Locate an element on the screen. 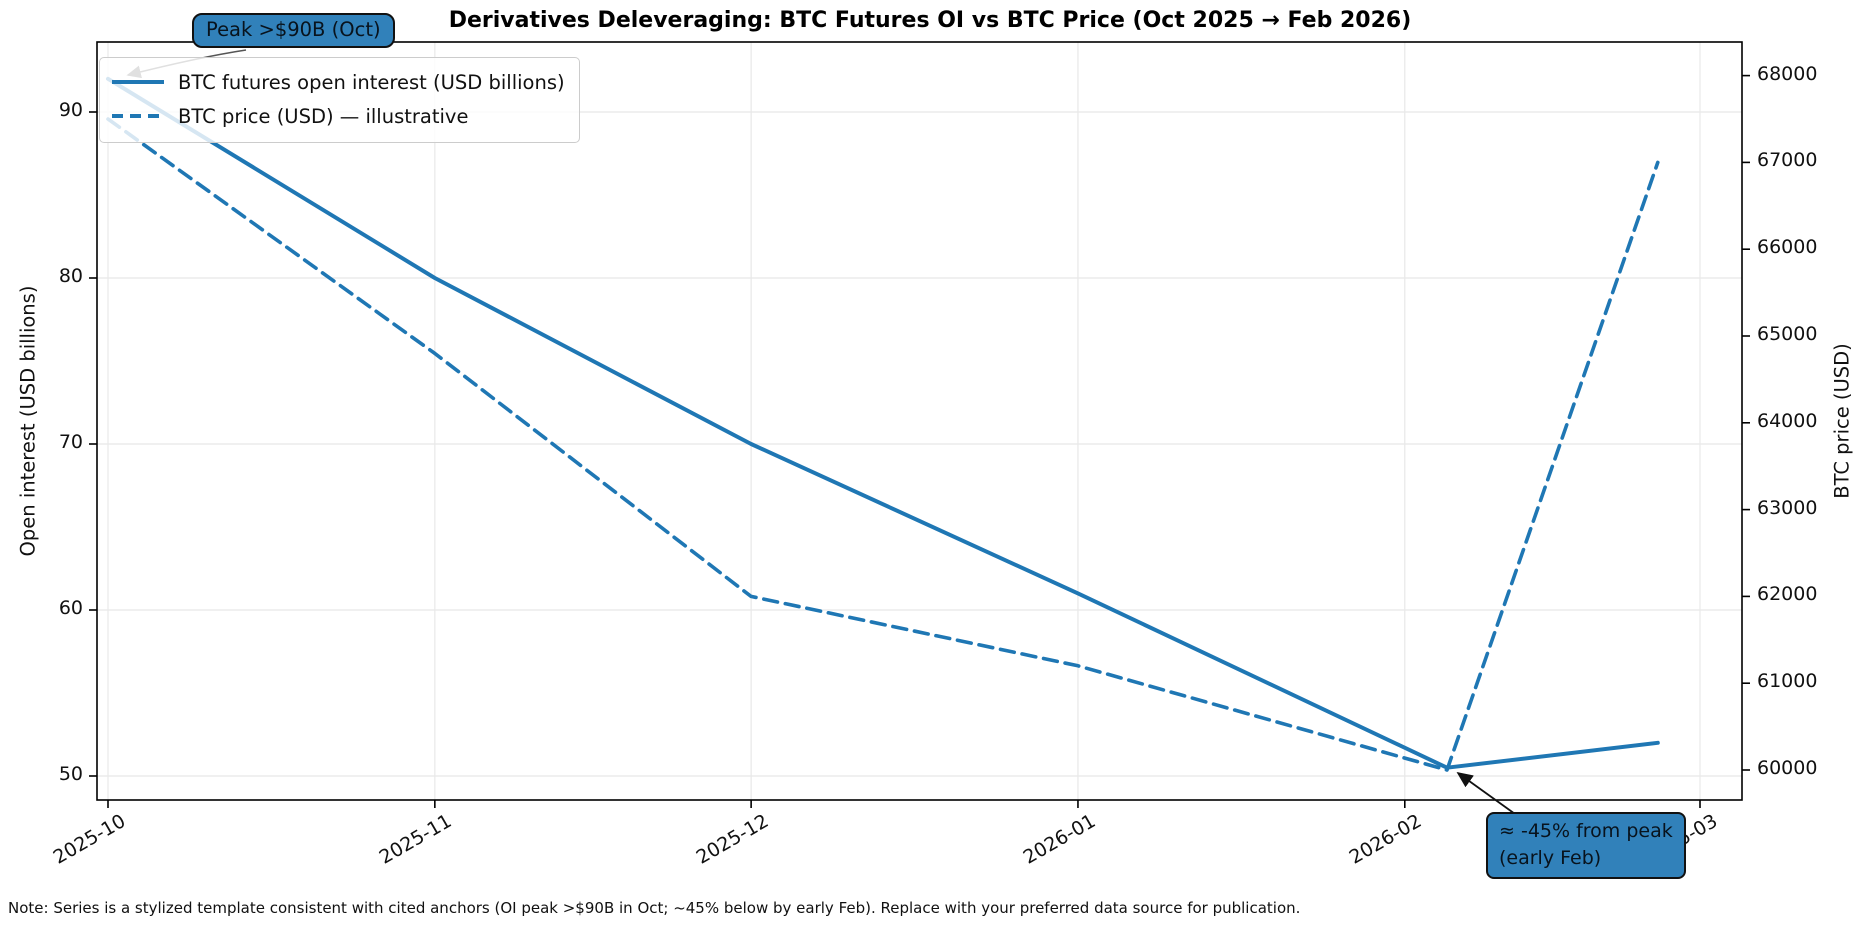 This screenshot has width=1868, height=932. peak-annotation: Peak >$90B (Oct) is located at coordinates (293, 30).